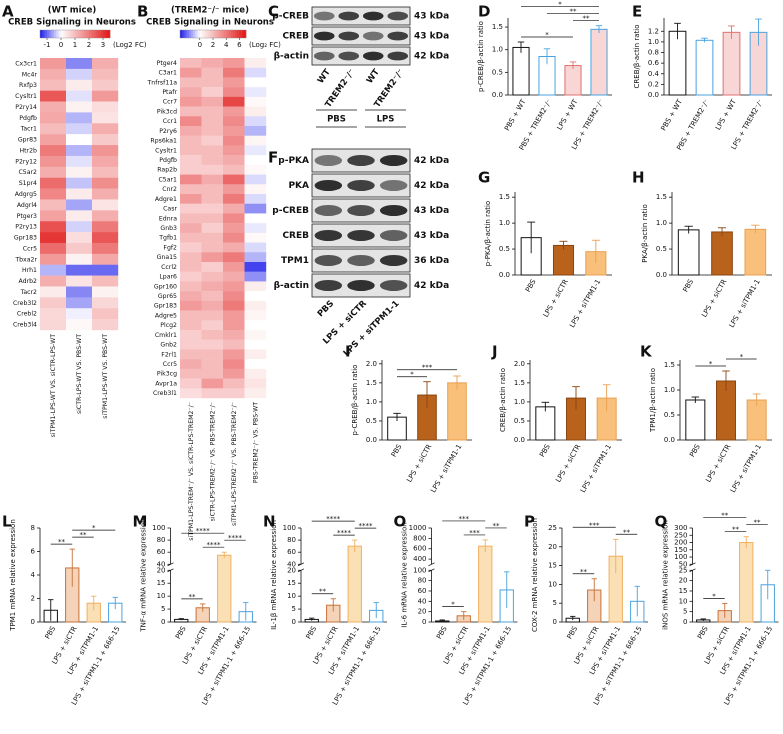 This screenshot has height=734, width=783. I want to click on y-axis-label: TNF-α mRNA relative expression, so click(144, 575).